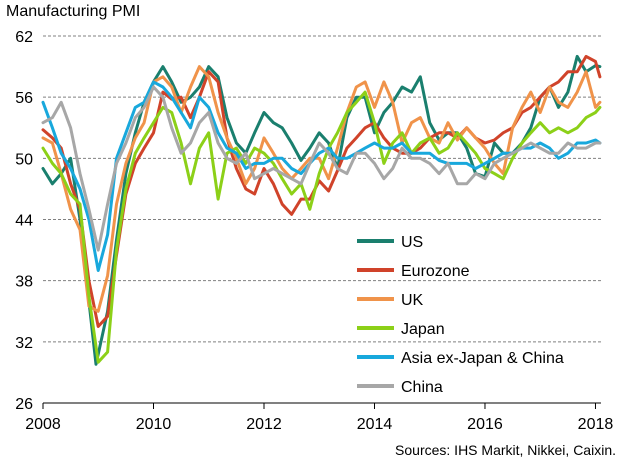 The height and width of the screenshot is (471, 626). What do you see at coordinates (423, 329) in the screenshot?
I see `legend-label-japan: Japan` at bounding box center [423, 329].